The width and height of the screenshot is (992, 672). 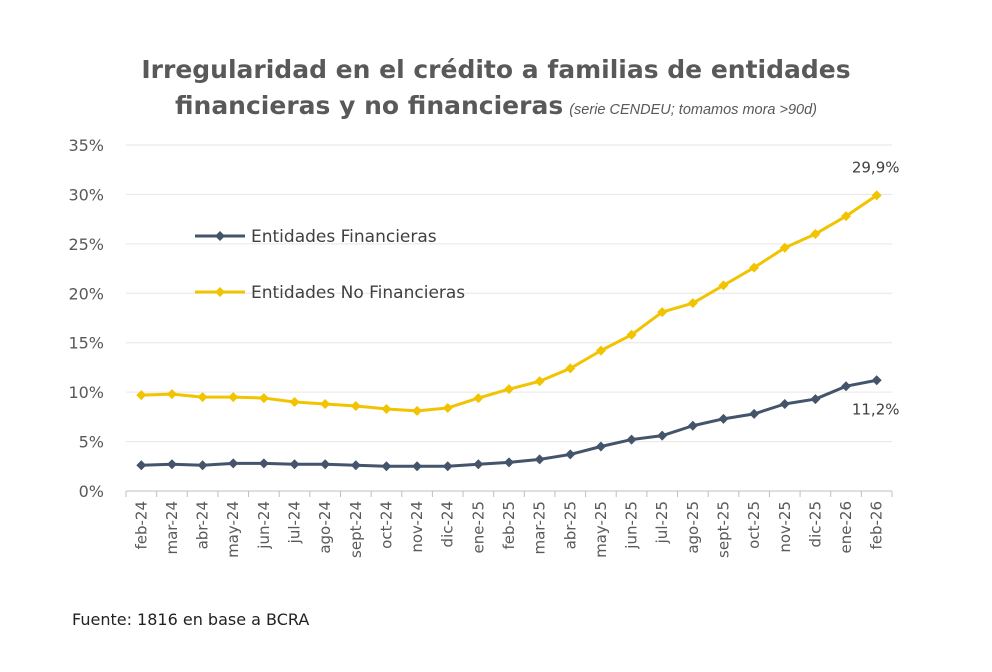 I want to click on x-tick-label: nov-24, so click(x=417, y=527).